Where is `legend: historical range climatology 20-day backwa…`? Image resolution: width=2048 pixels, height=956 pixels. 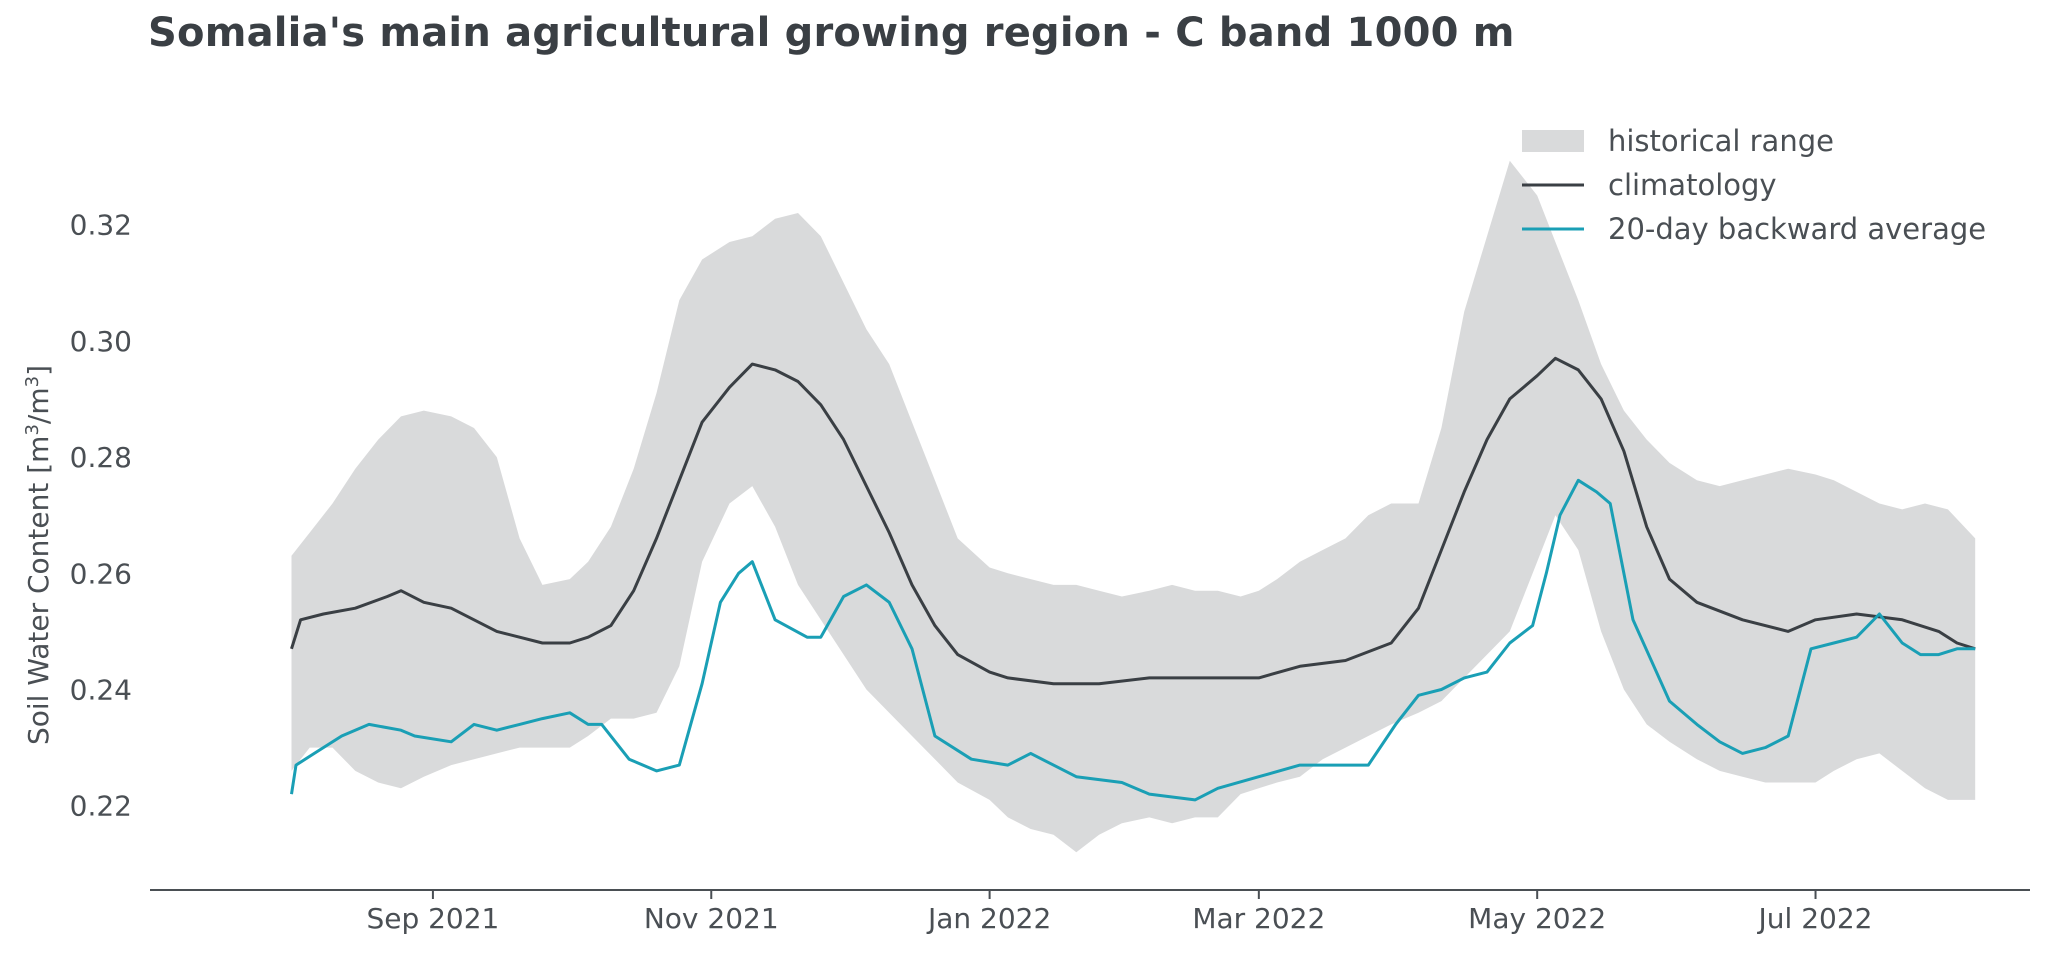
legend: historical range climatology 20-day backwa… is located at coordinates (1754, 185).